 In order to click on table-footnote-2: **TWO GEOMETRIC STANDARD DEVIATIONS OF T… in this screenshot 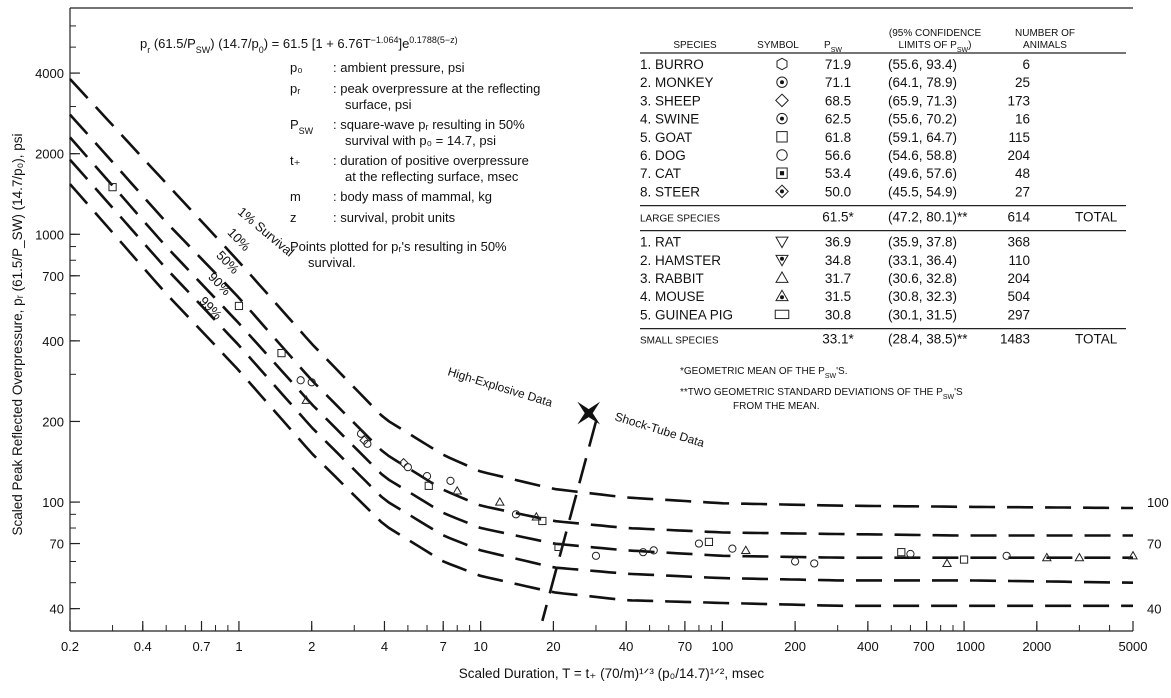, I will do `click(821, 394)`.